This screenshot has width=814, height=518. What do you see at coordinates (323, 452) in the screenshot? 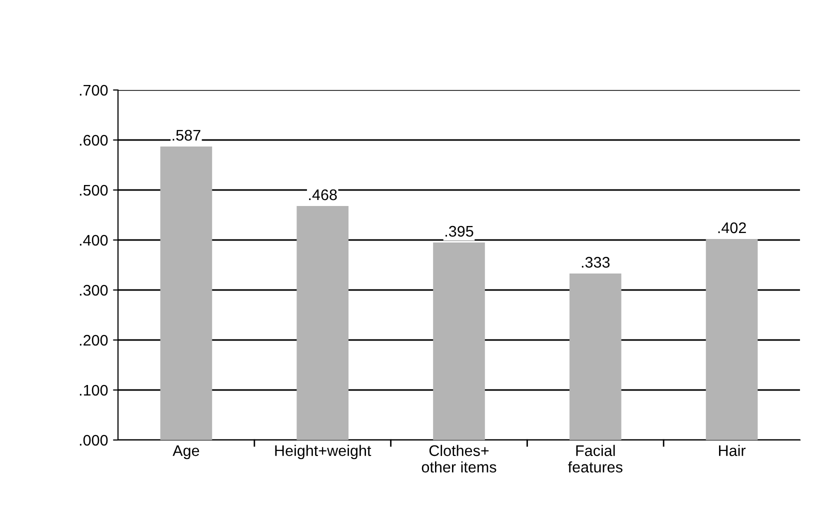
I see `x-tick-label: Height+weight` at bounding box center [323, 452].